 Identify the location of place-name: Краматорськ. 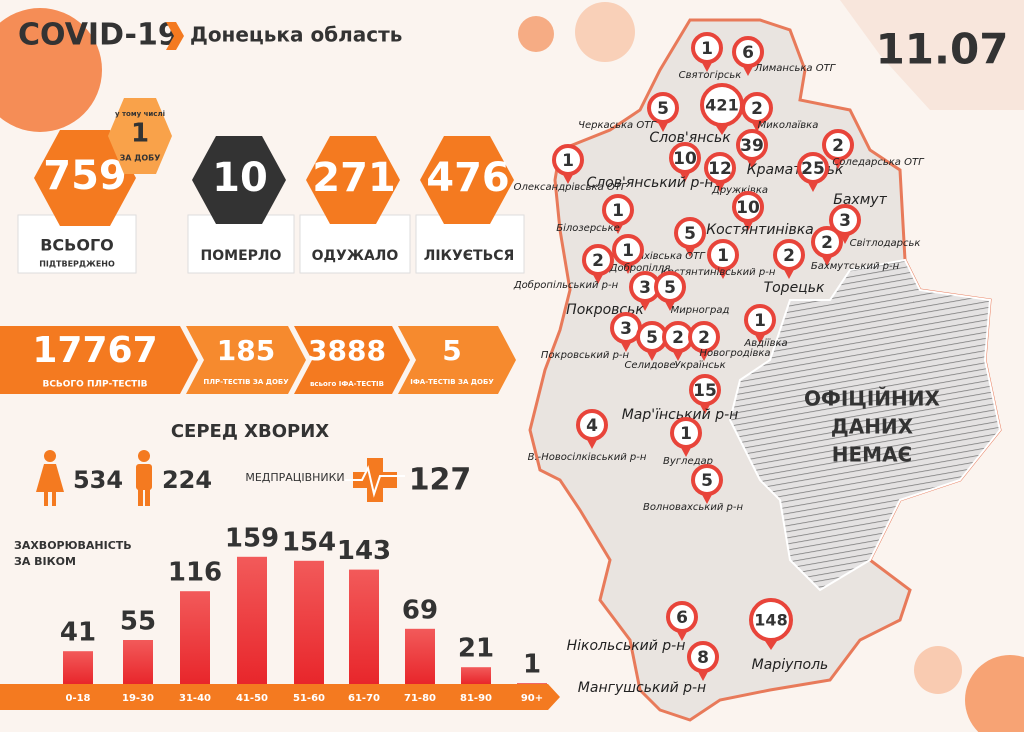
(795, 170).